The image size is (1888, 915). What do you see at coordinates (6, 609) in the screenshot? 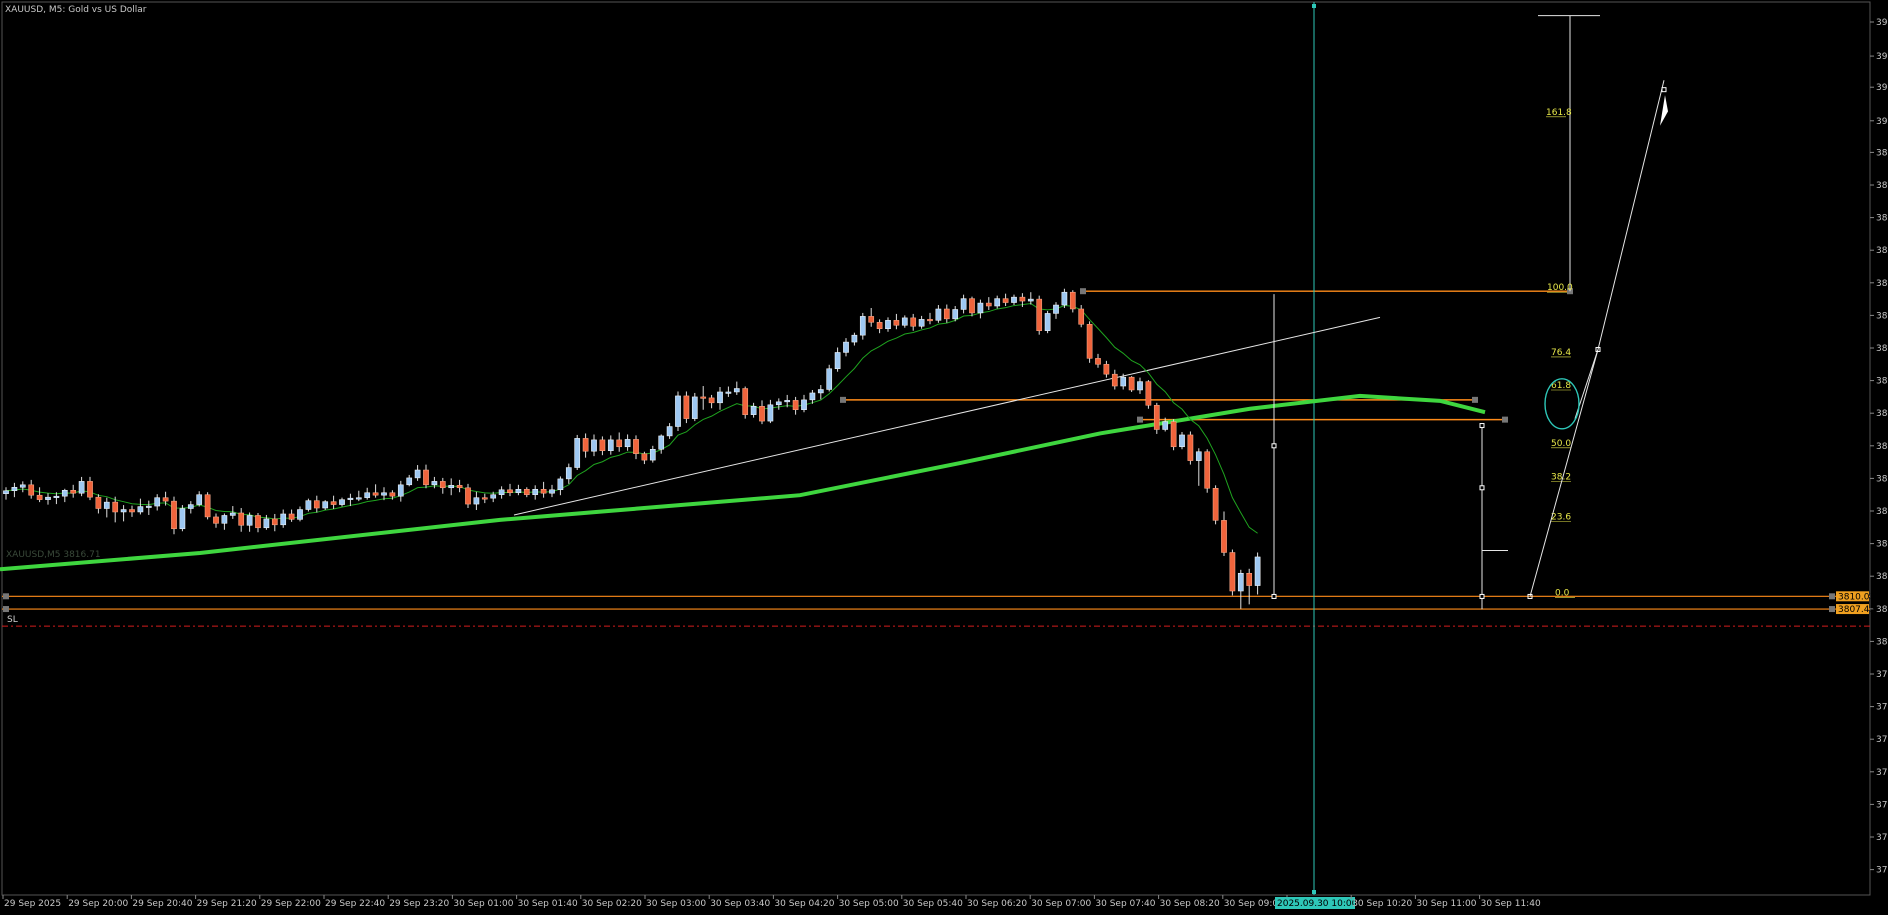
I see `level-b-handle-left` at bounding box center [6, 609].